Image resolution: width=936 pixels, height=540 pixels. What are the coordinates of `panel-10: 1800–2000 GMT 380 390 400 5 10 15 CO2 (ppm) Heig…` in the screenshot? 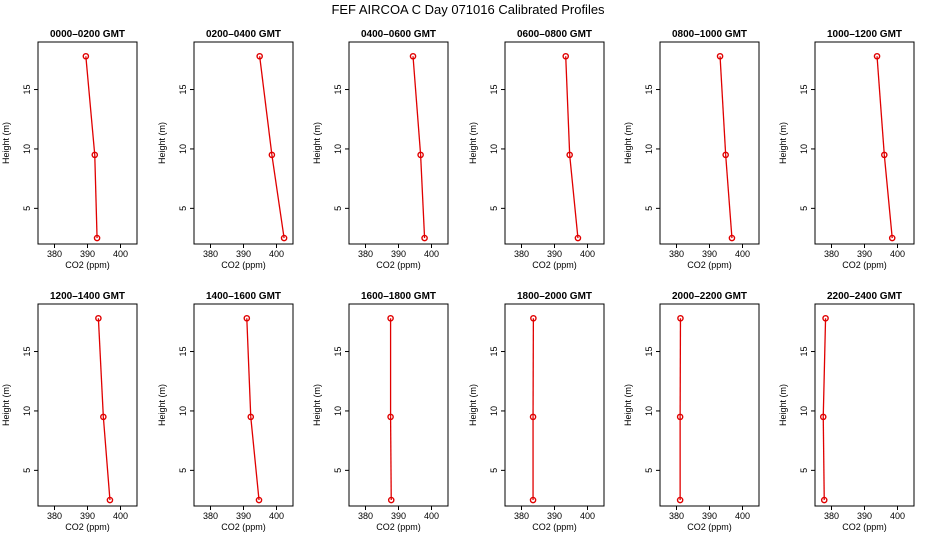 It's located at (536, 411).